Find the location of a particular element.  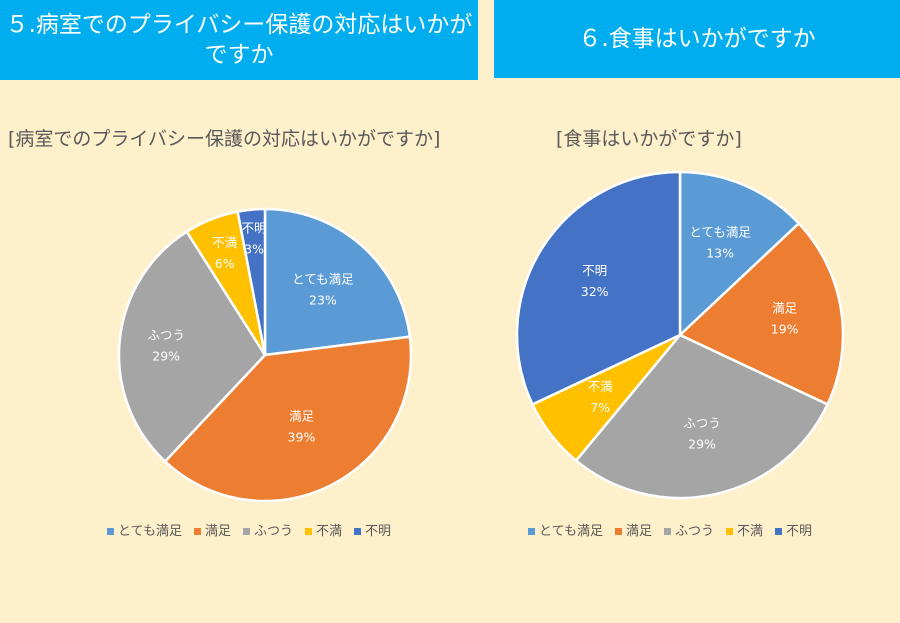

data-label-percent: 3% is located at coordinates (254, 249).